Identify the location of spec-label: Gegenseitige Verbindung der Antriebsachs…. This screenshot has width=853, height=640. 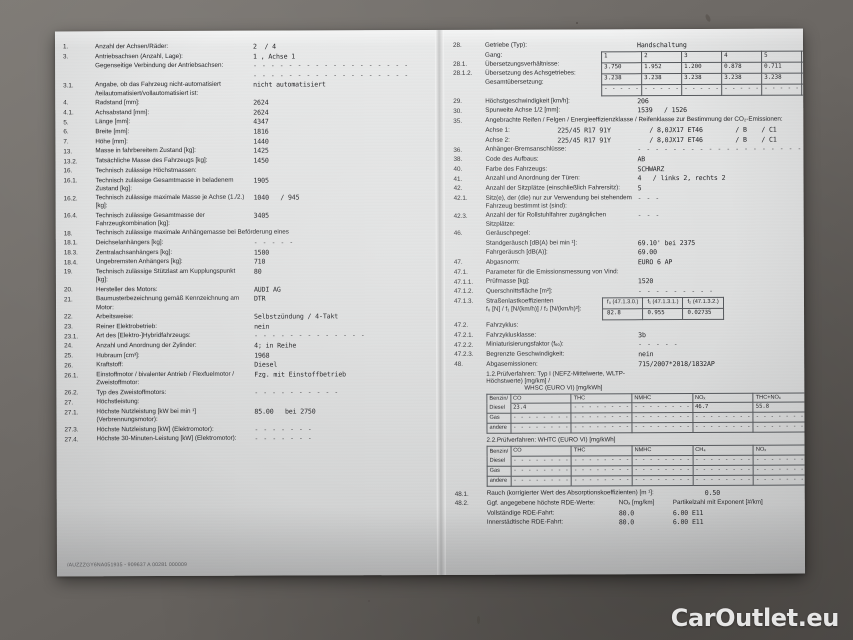
(159, 66).